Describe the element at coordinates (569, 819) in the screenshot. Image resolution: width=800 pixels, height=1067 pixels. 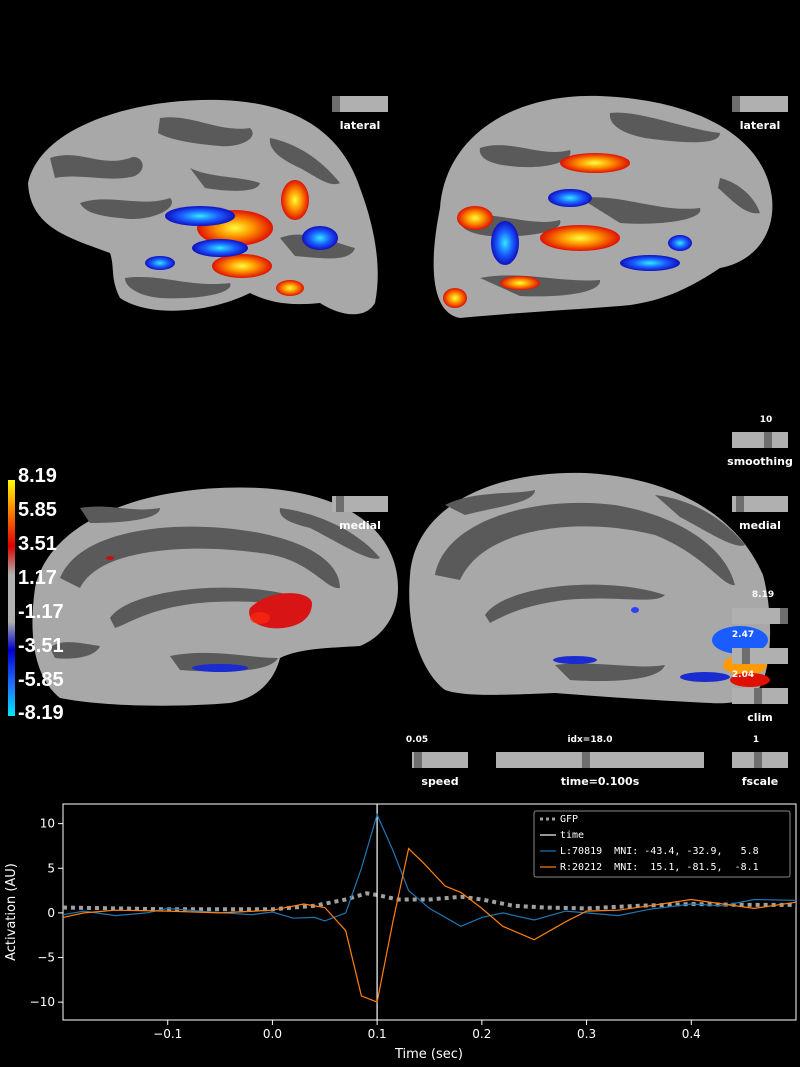
I see `legend-entry: GFP` at that location.